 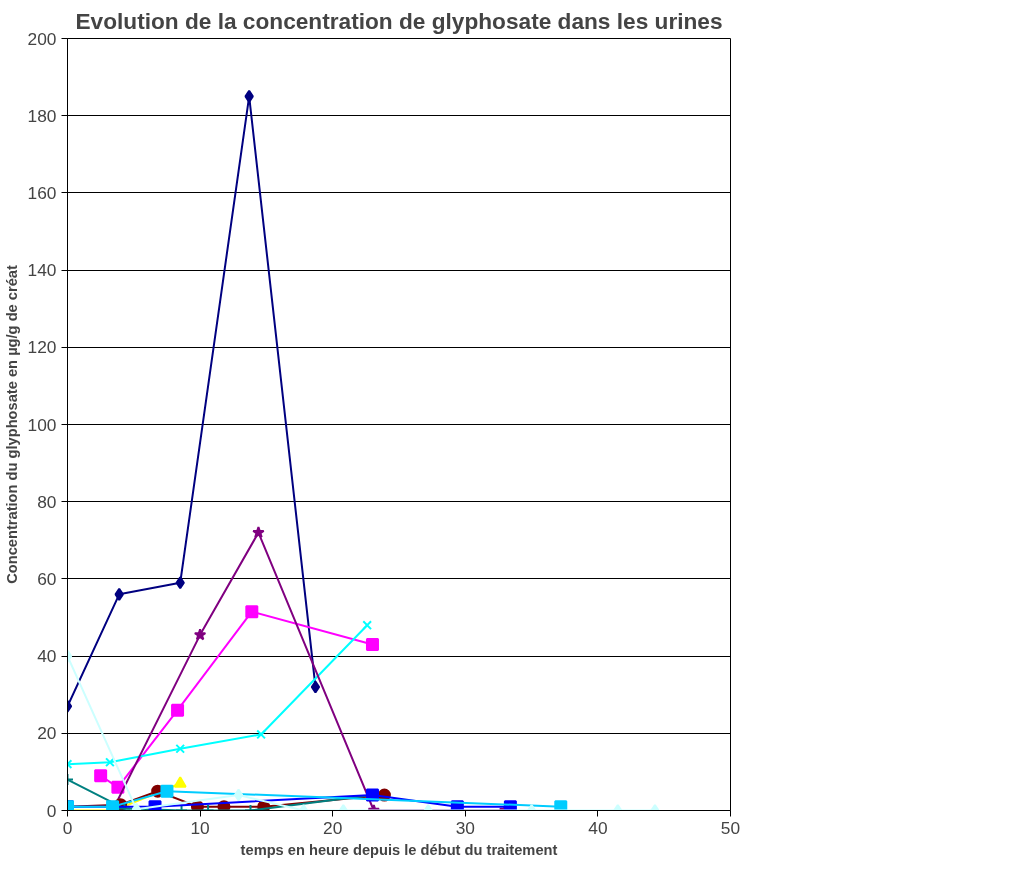 I want to click on y-tick-label: 120, so click(x=42, y=347).